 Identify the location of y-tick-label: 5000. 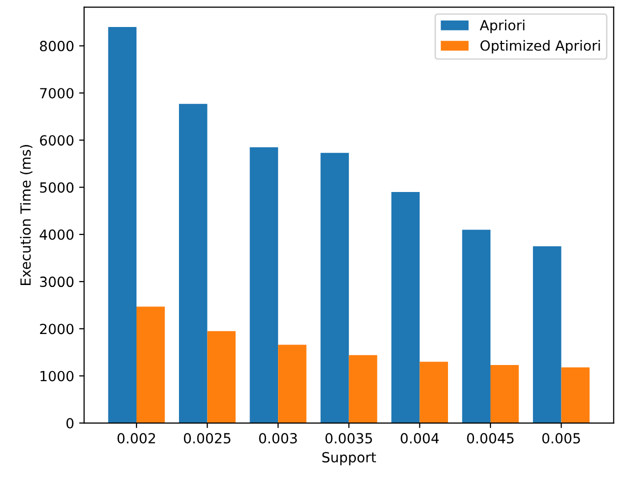
(57, 187).